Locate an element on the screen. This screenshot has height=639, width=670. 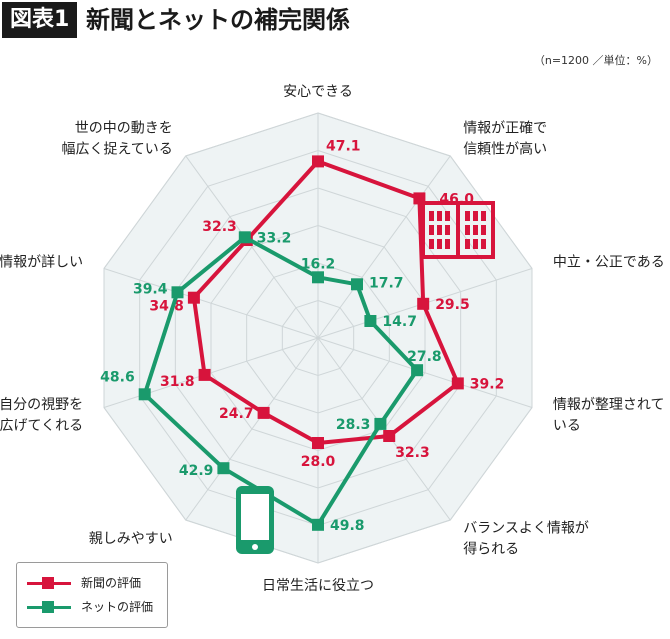
sample-size-note: （n=1200 ／単位：%） is located at coordinates (595, 60).